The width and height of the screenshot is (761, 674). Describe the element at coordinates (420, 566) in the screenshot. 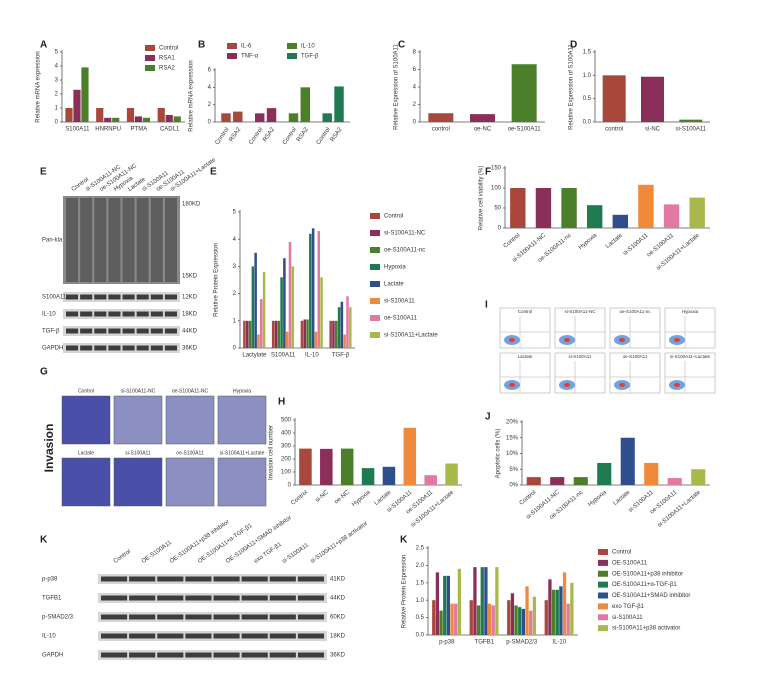

I see `y-tick-label: 2.0` at that location.